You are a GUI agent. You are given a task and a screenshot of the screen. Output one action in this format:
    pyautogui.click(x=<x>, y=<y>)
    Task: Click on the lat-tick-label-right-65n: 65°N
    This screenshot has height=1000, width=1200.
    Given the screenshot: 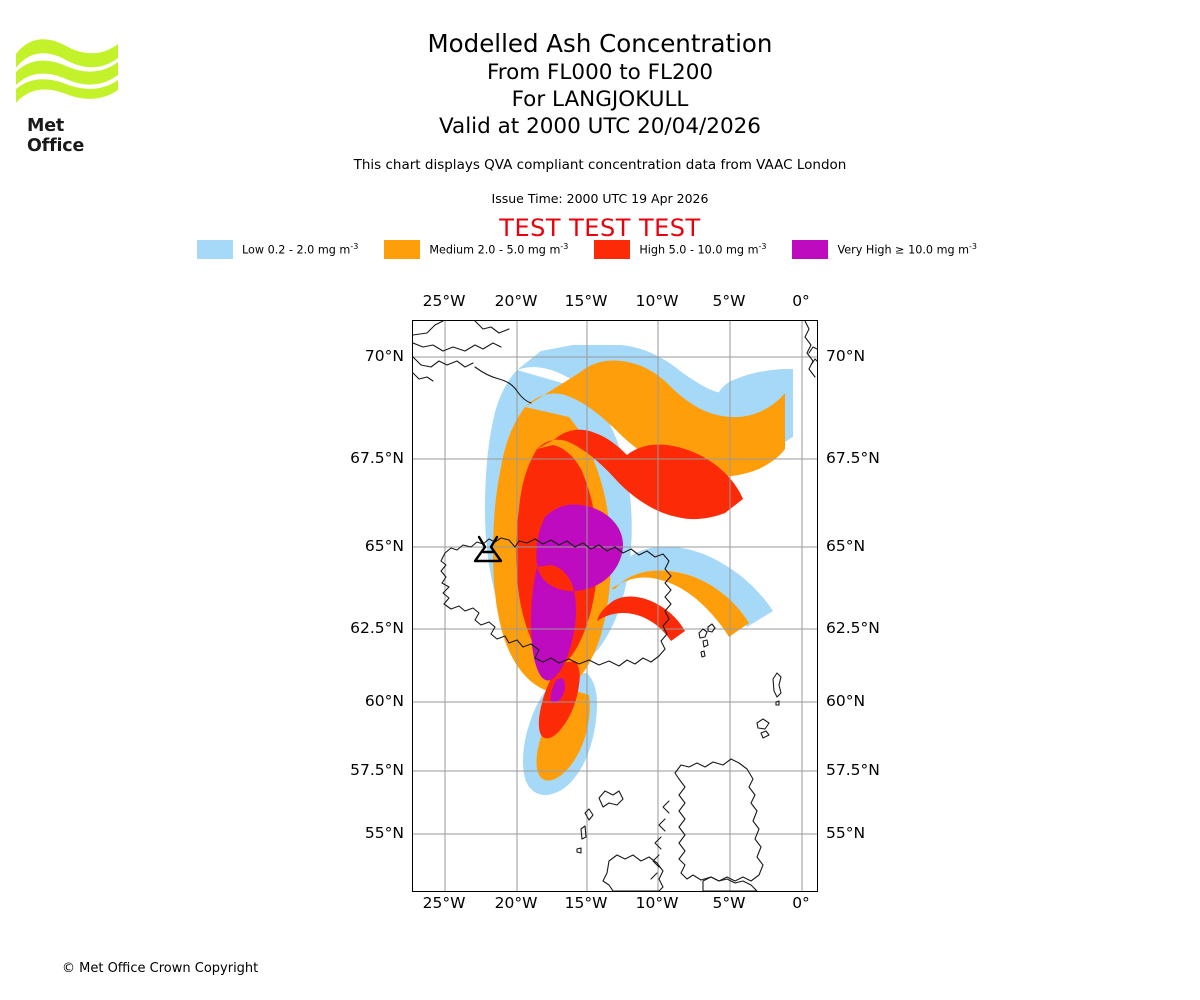 What is the action you would take?
    pyautogui.click(x=846, y=546)
    